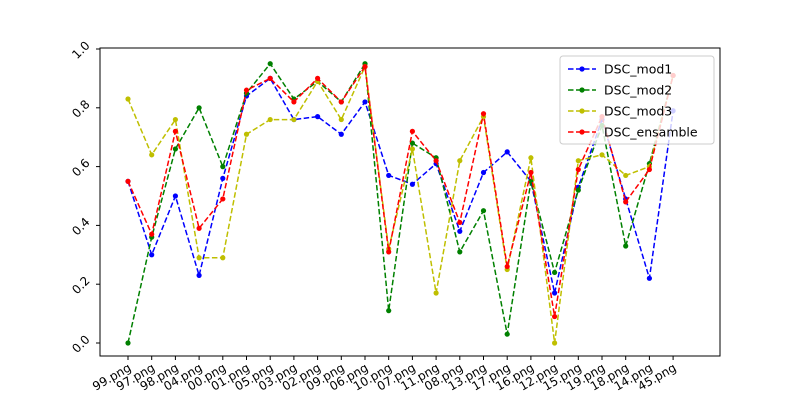  I want to click on legend-box, so click(637, 100).